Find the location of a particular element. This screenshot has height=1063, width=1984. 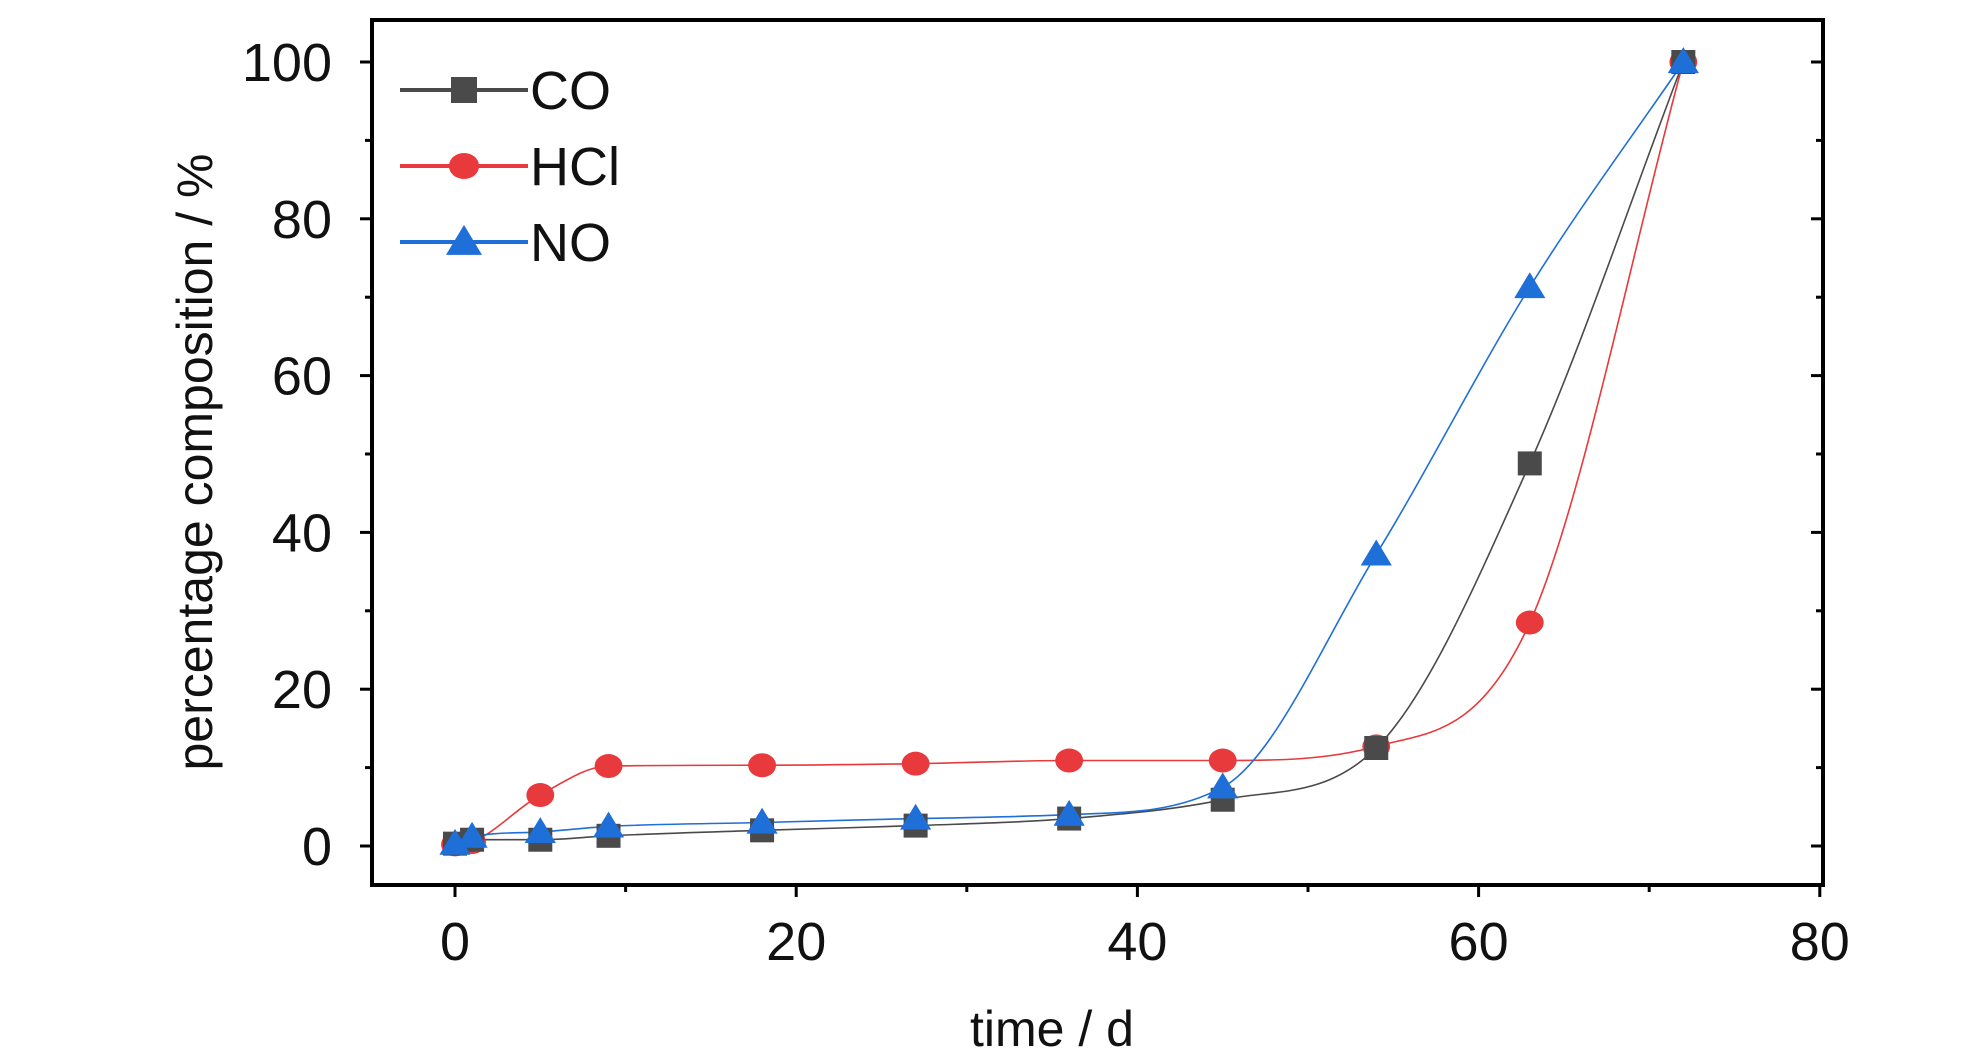

x-axis-ticks: 0 20 40 60 80 is located at coordinates (1145, 928).